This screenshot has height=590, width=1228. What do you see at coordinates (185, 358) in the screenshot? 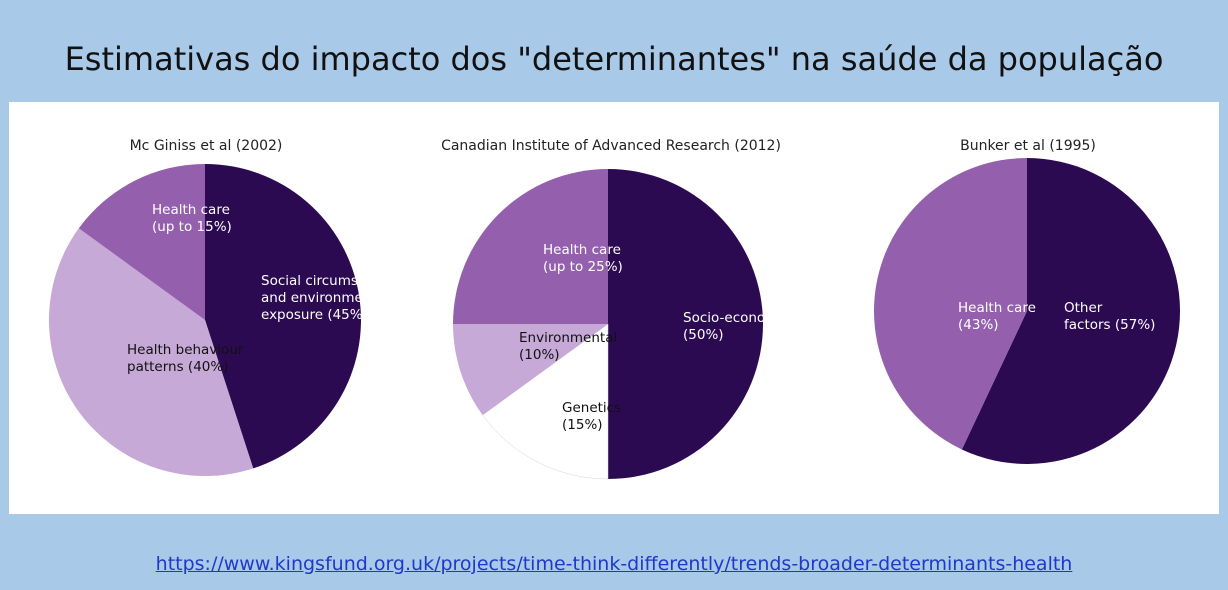
I see `slice-label: Health behaviour patterns (40%)` at bounding box center [185, 358].